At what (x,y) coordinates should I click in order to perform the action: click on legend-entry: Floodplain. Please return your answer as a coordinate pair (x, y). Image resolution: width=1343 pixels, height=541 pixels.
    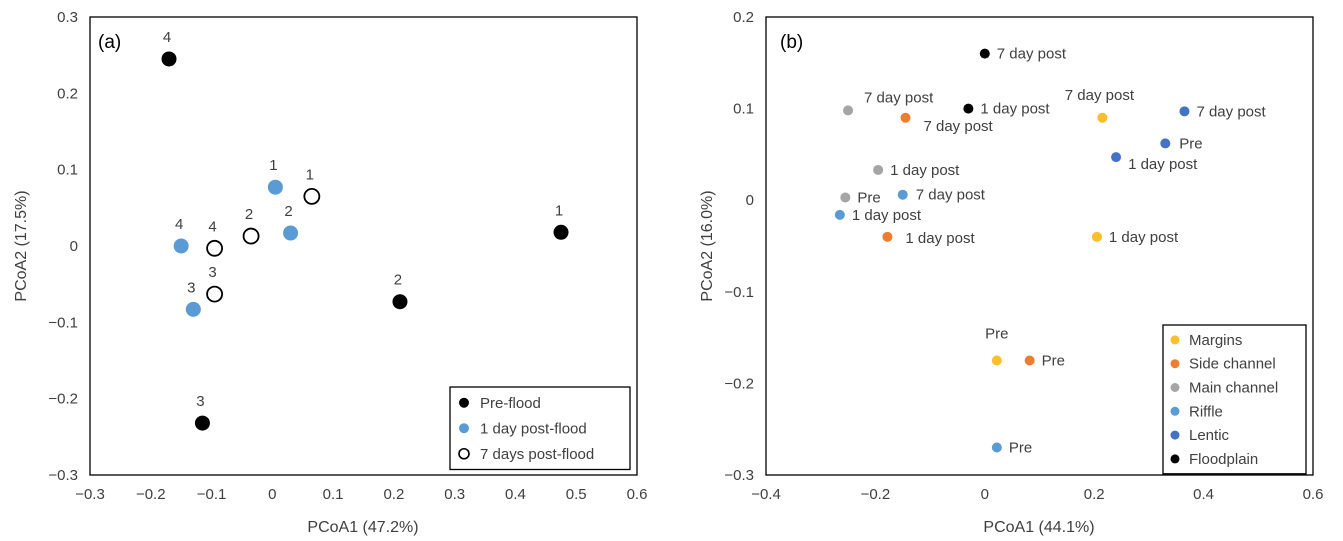
    Looking at the image, I should click on (1223, 459).